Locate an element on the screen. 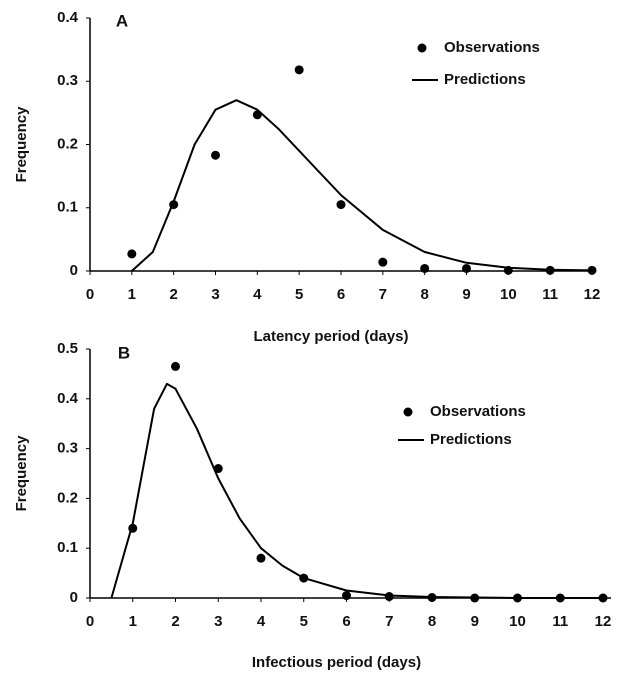 This screenshot has height=675, width=633. y-tick-label: 0.5 is located at coordinates (67, 348).